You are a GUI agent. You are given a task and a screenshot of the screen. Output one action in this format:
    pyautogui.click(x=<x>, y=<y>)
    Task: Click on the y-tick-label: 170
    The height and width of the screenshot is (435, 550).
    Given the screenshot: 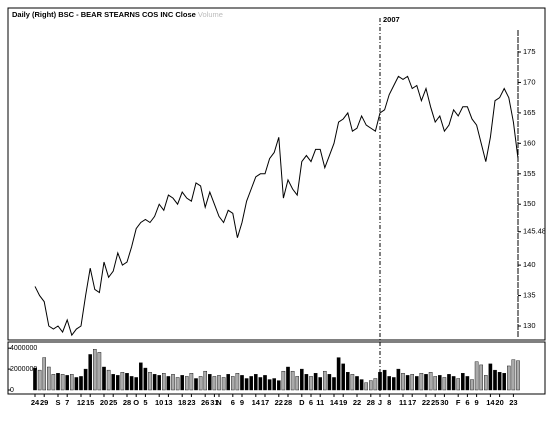 What is the action you would take?
    pyautogui.click(x=529, y=81)
    